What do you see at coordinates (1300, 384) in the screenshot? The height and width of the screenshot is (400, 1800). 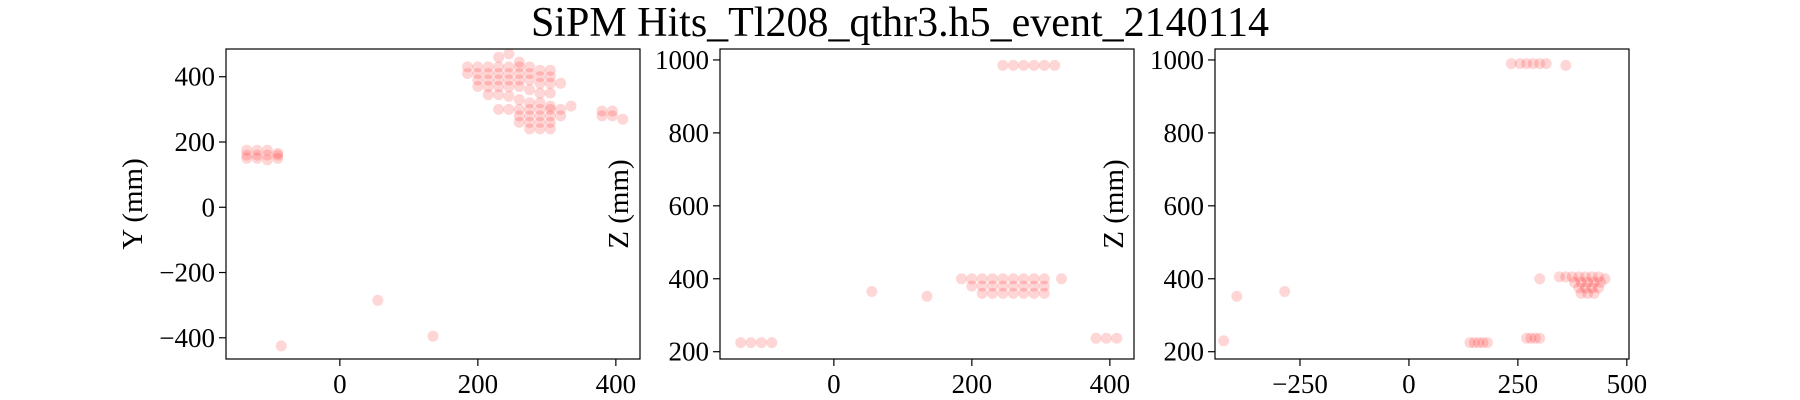 I see `x-tick-label: −250` at bounding box center [1300, 384].